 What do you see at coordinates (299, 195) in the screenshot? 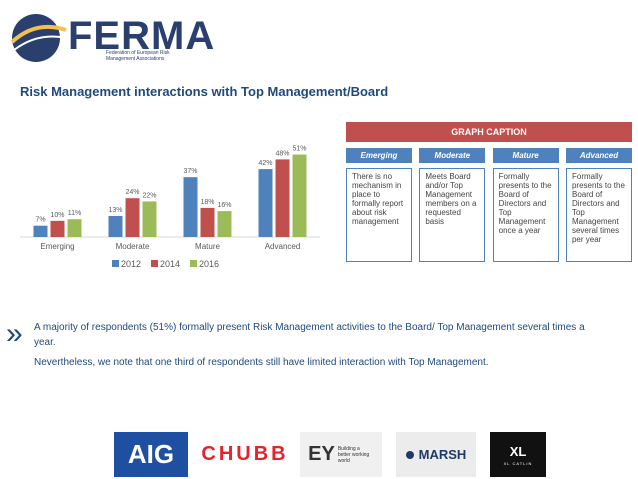
I see `bar-advanced-2016` at bounding box center [299, 195].